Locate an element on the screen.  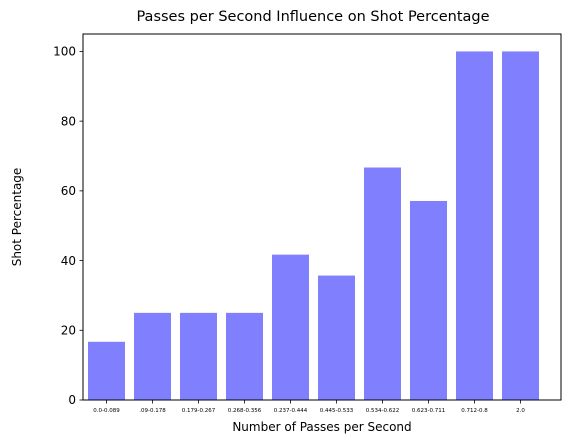
x-tick-label-2: .09-0.178 is located at coordinates (152, 411).